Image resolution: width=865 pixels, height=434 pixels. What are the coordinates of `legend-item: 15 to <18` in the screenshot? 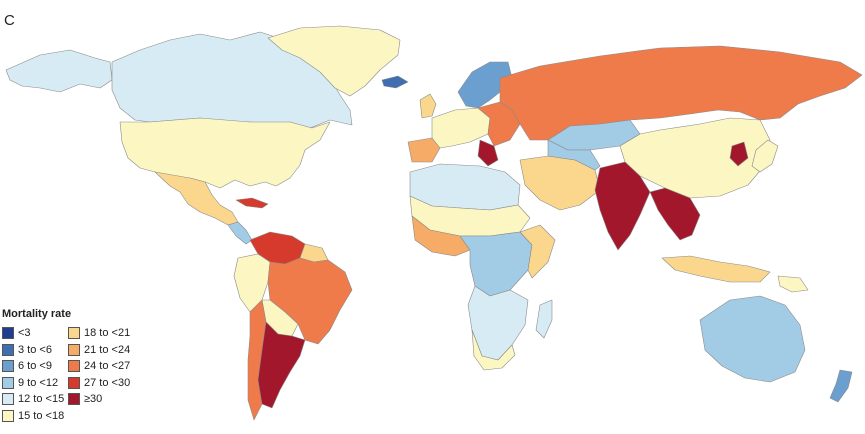 It's located at (33, 416).